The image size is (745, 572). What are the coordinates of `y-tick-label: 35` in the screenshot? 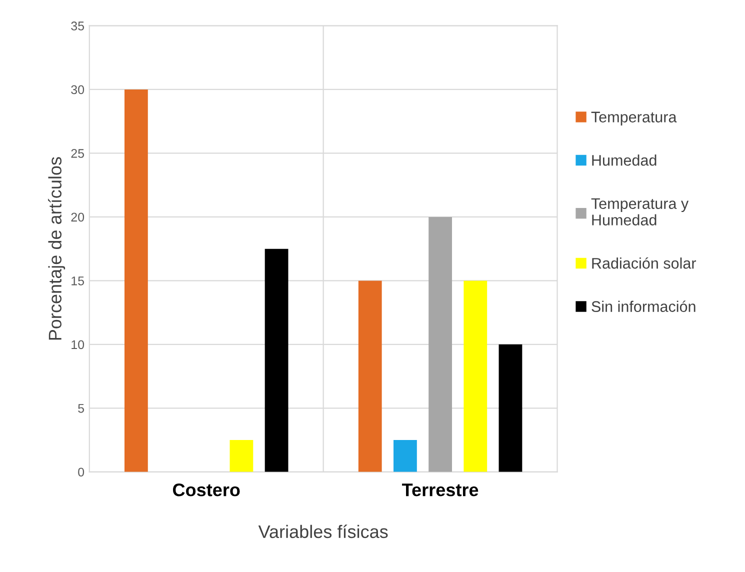 It's located at (77, 26).